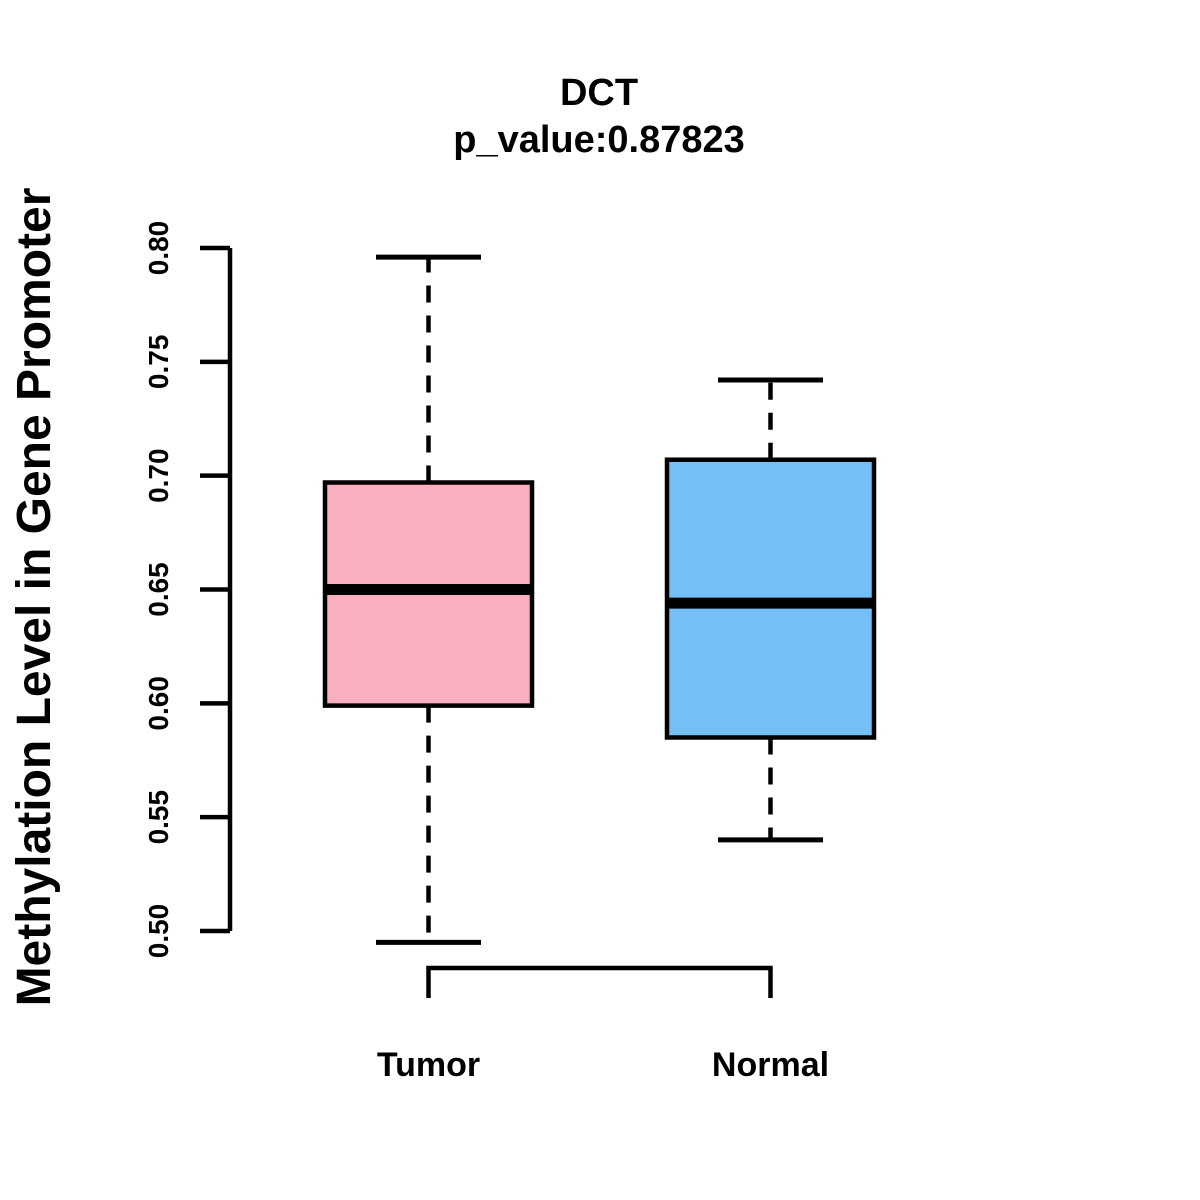 The image size is (1200, 1200). Describe the element at coordinates (158, 589) in the screenshot. I see `y-tick-label: 0.65` at that location.